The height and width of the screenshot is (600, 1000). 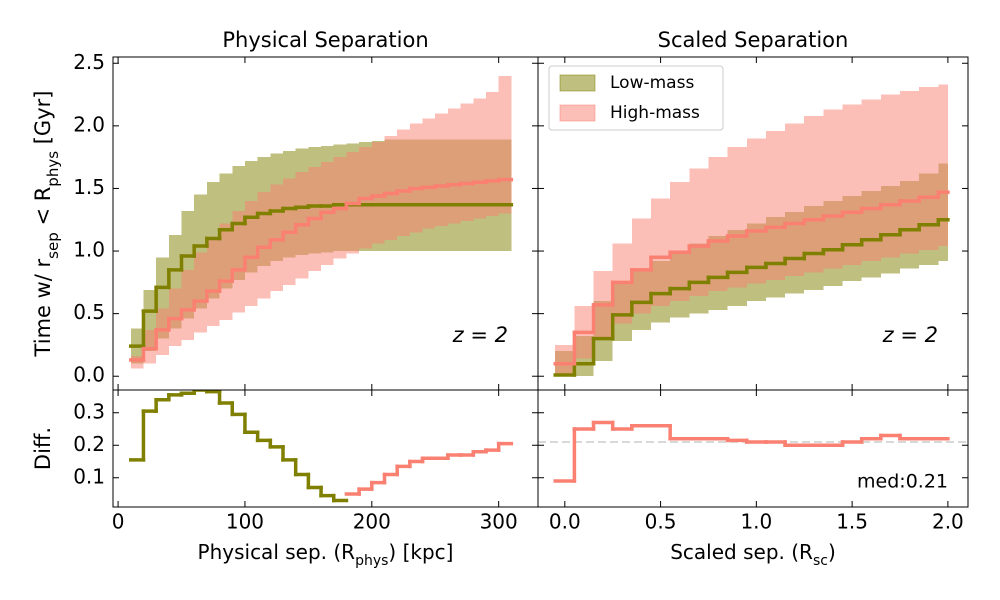 What do you see at coordinates (756, 522) in the screenshot?
I see `x-tick-label: 1.0` at bounding box center [756, 522].